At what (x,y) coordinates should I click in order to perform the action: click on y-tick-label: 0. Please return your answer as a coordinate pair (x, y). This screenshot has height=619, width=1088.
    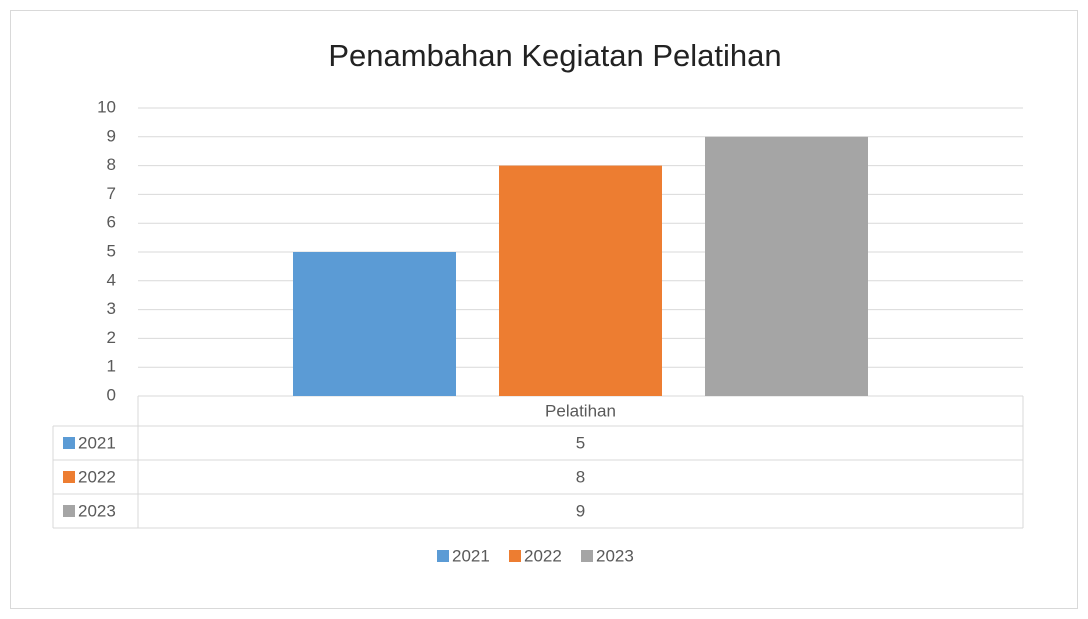
    Looking at the image, I should click on (111, 394).